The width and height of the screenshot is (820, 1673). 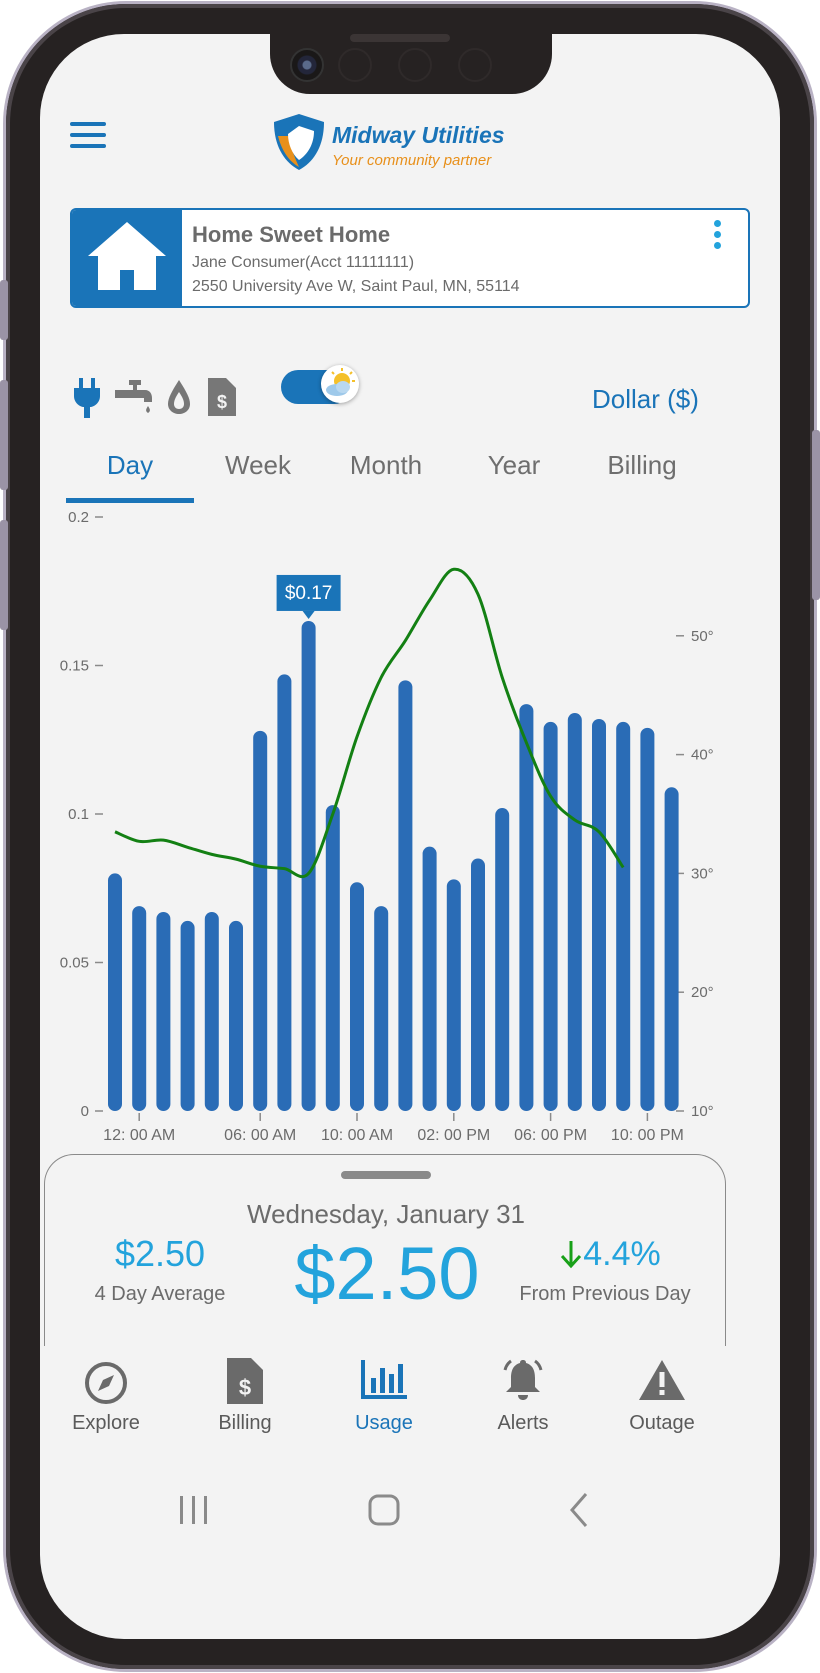 What do you see at coordinates (702, 873) in the screenshot?
I see `y2-tick-label: 30°` at bounding box center [702, 873].